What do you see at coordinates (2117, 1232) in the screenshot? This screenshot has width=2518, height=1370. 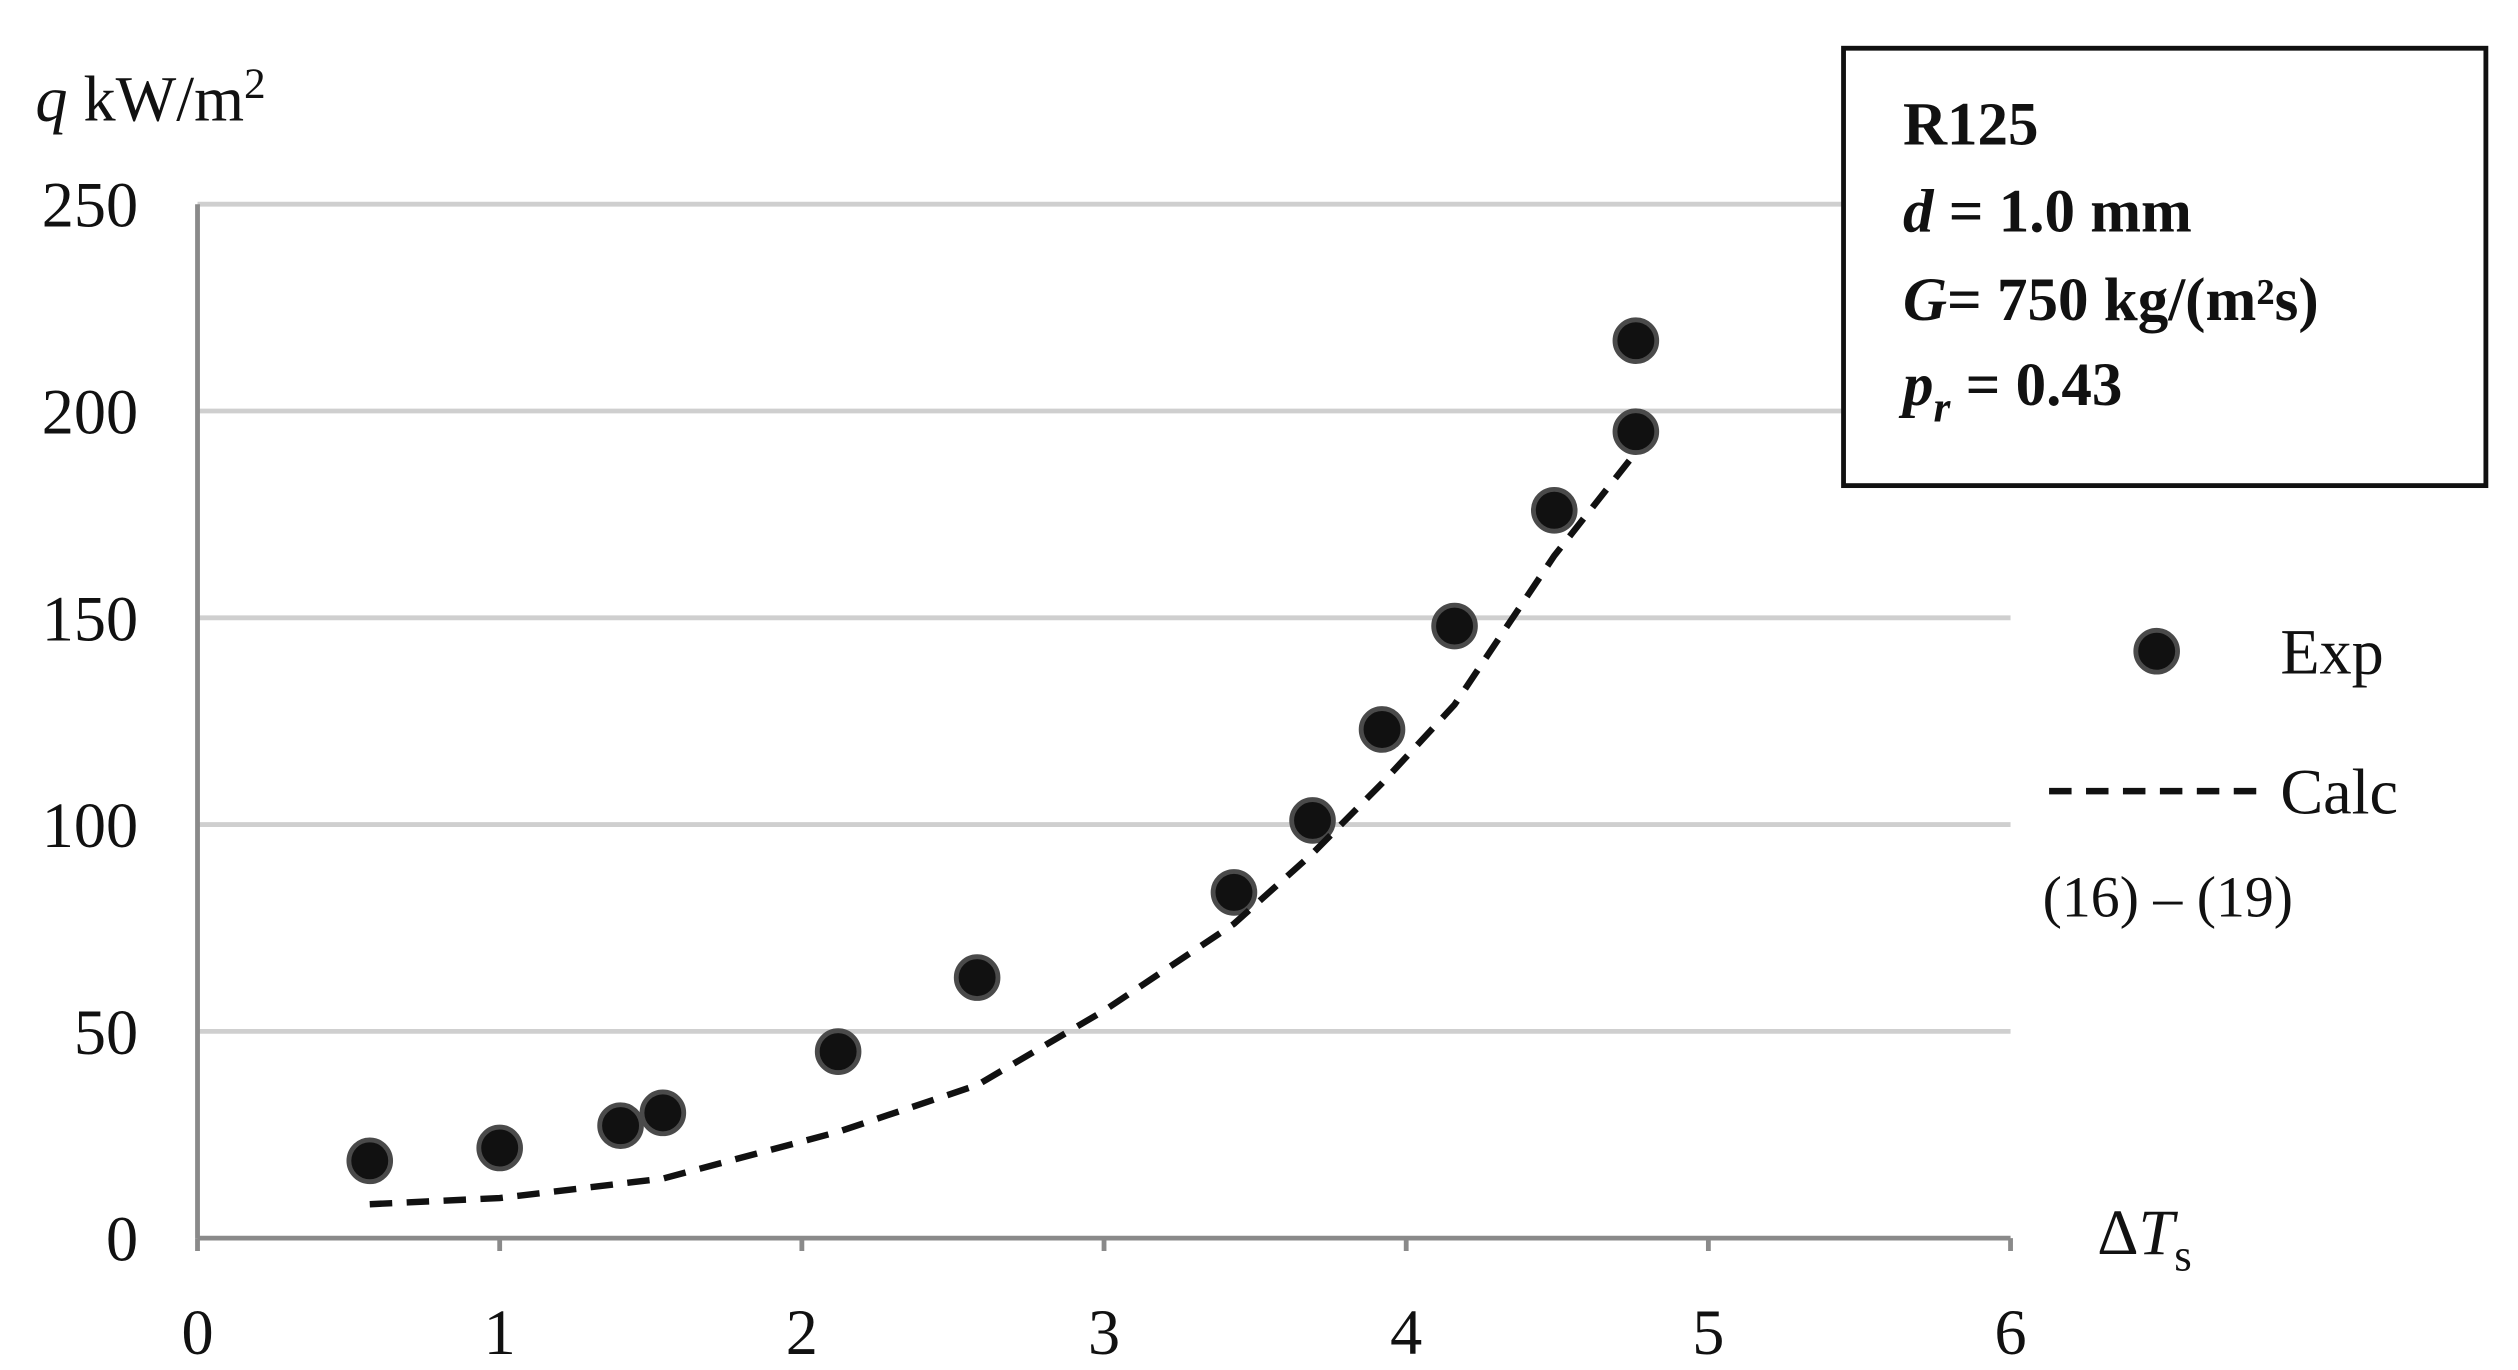 I see `x-label-delta: Δ` at bounding box center [2117, 1232].